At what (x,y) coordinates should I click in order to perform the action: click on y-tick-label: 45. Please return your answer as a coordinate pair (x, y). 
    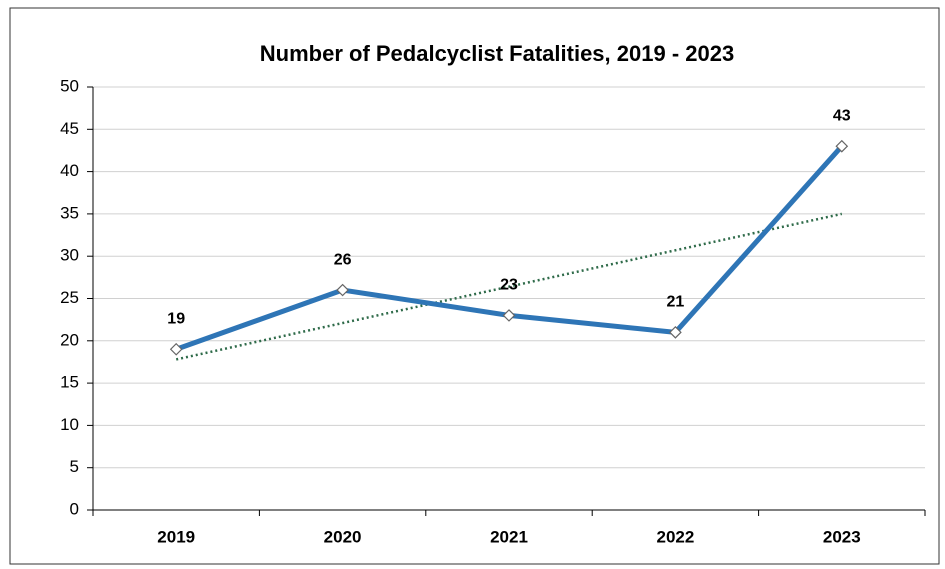
    Looking at the image, I should click on (69, 128).